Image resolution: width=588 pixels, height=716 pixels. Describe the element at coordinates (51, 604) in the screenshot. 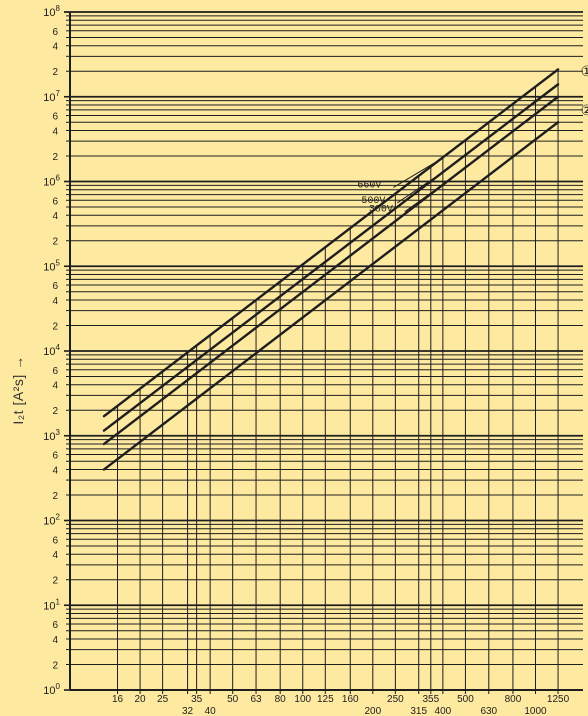

I see `y-decade-label: 101` at that location.